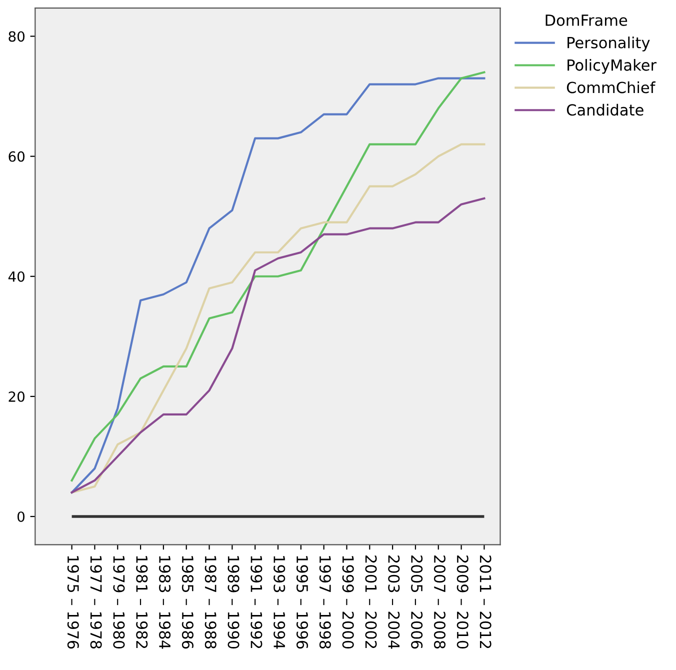 The image size is (676, 670). Describe the element at coordinates (96, 602) in the screenshot. I see `x-tick-label: 1977 – 1978` at that location.